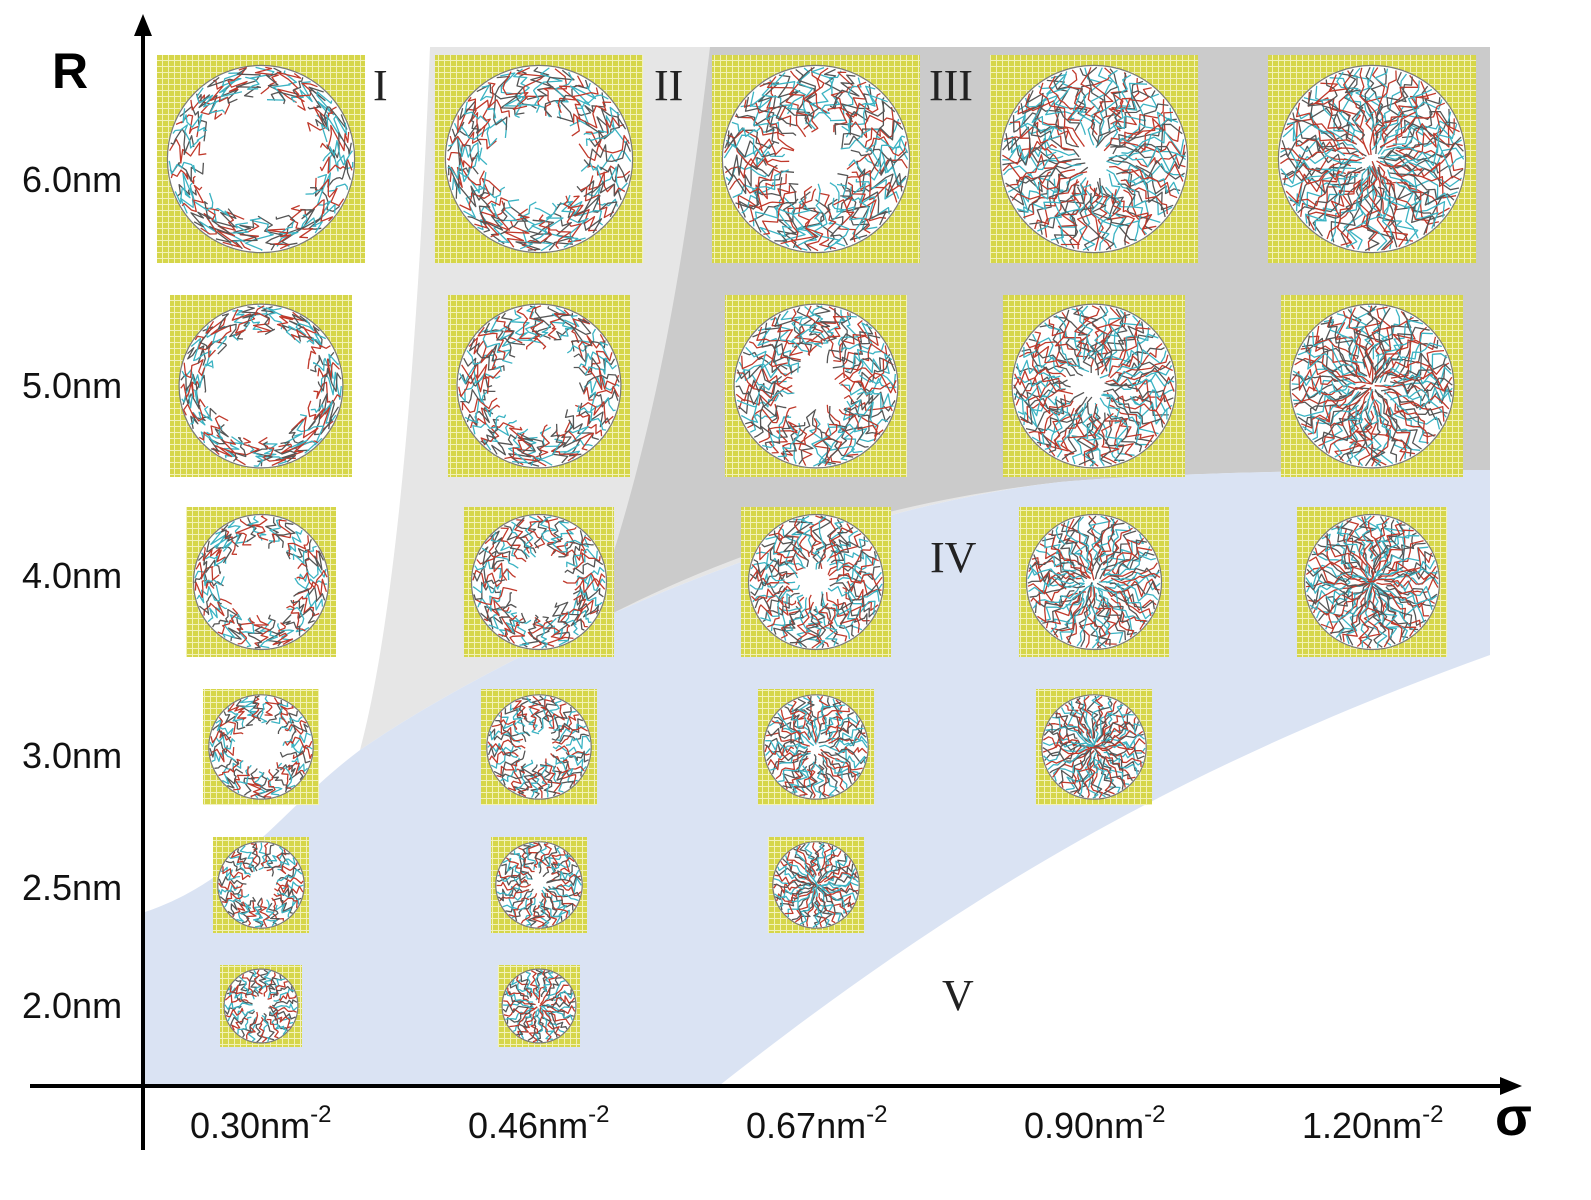 This screenshot has height=1200, width=1591. I want to click on y-axis-arrow, so click(143, 25).